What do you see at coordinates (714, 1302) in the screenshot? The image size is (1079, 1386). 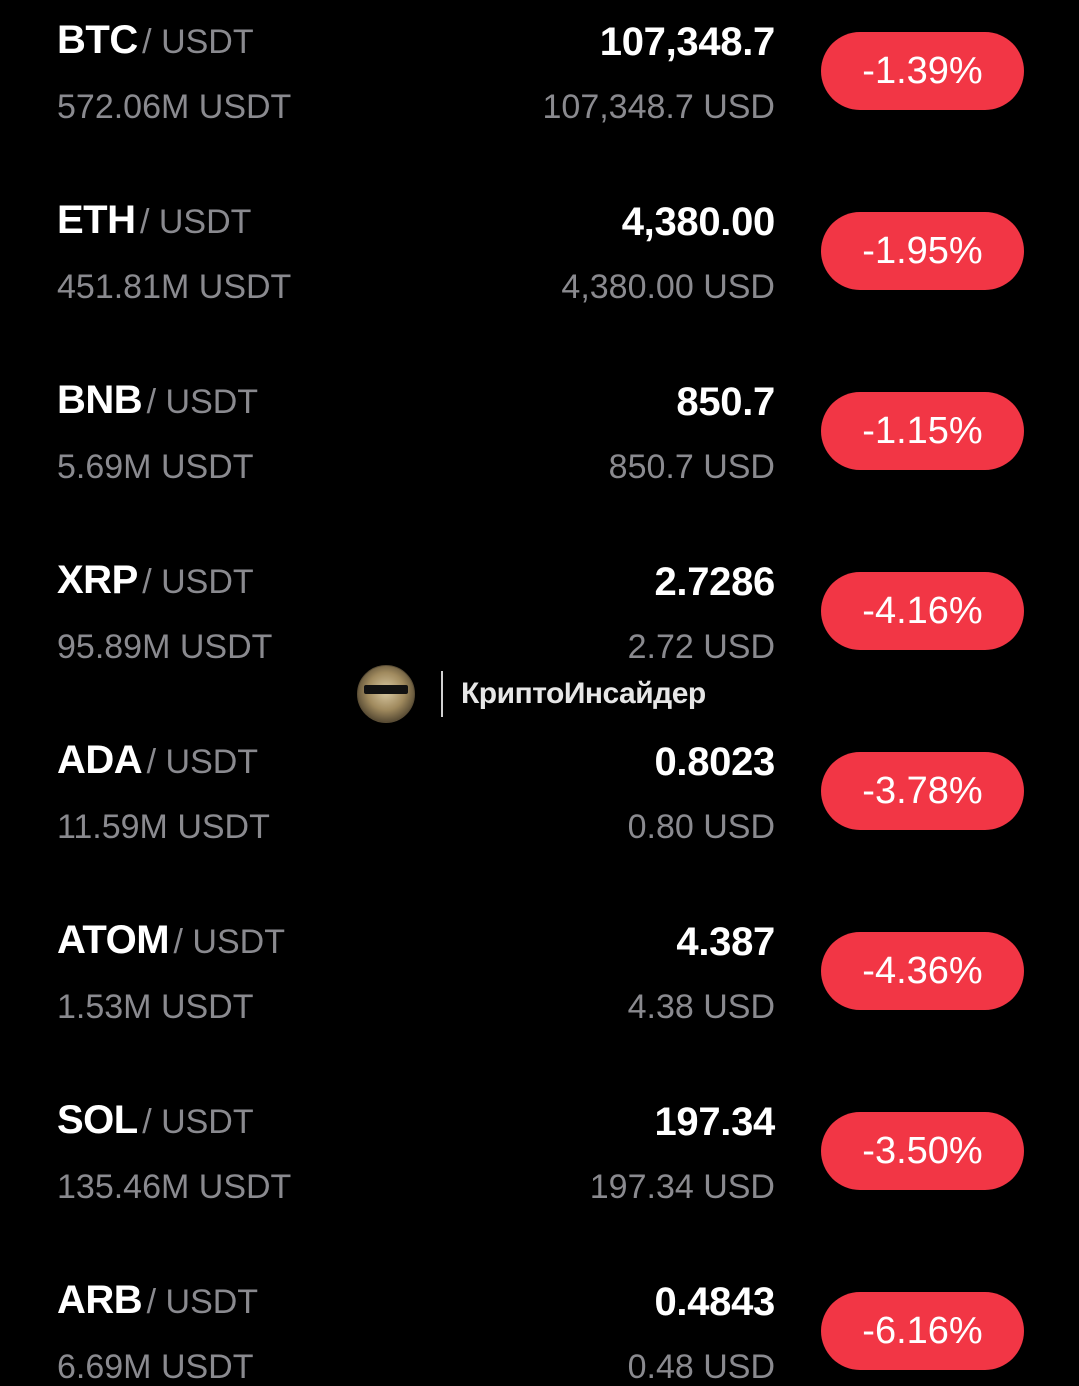 I see `last-price: 0.4843` at bounding box center [714, 1302].